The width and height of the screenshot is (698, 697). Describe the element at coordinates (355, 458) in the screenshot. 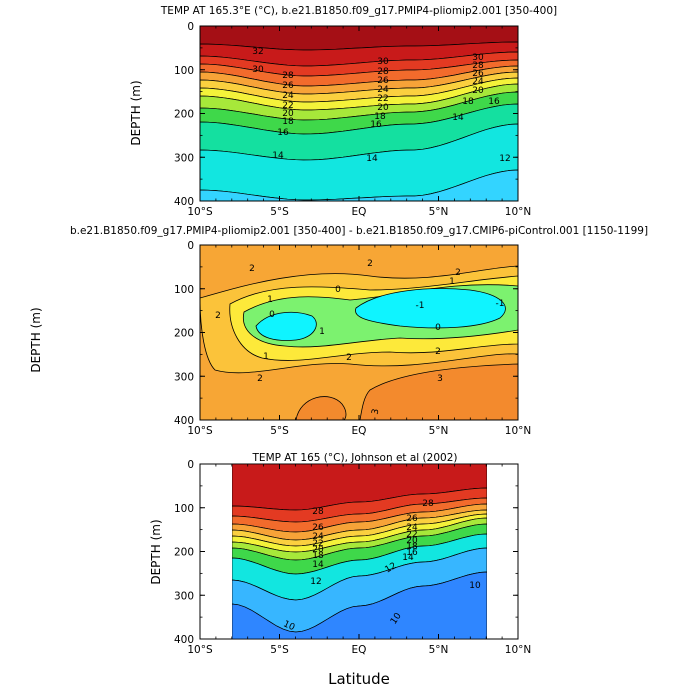

I see `panel-3-title: TEMP AT 165 (°C), Johnson et al (2002)` at that location.